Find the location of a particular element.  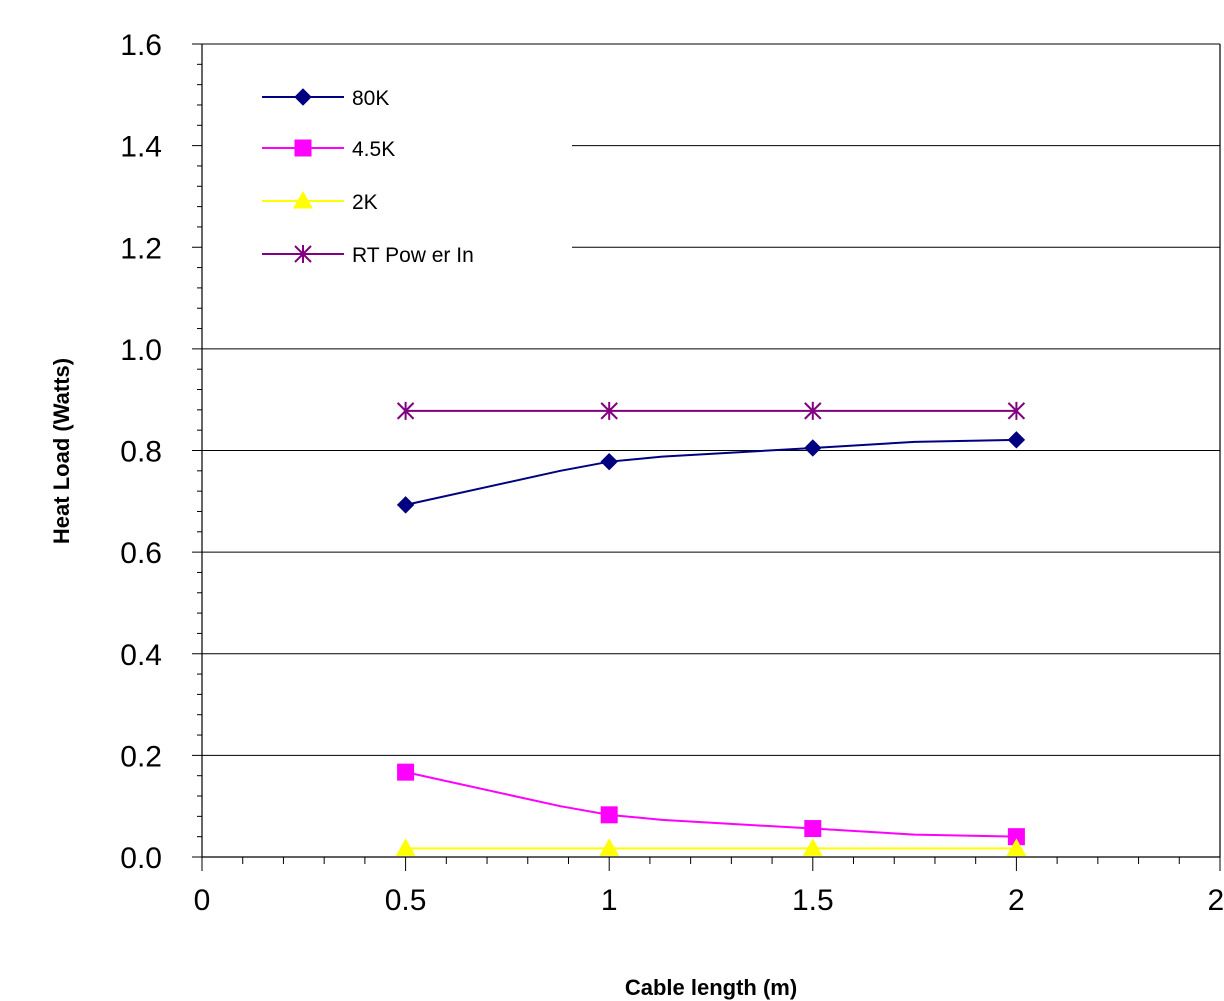

x-tick-label: 2 is located at coordinates (1016, 900).